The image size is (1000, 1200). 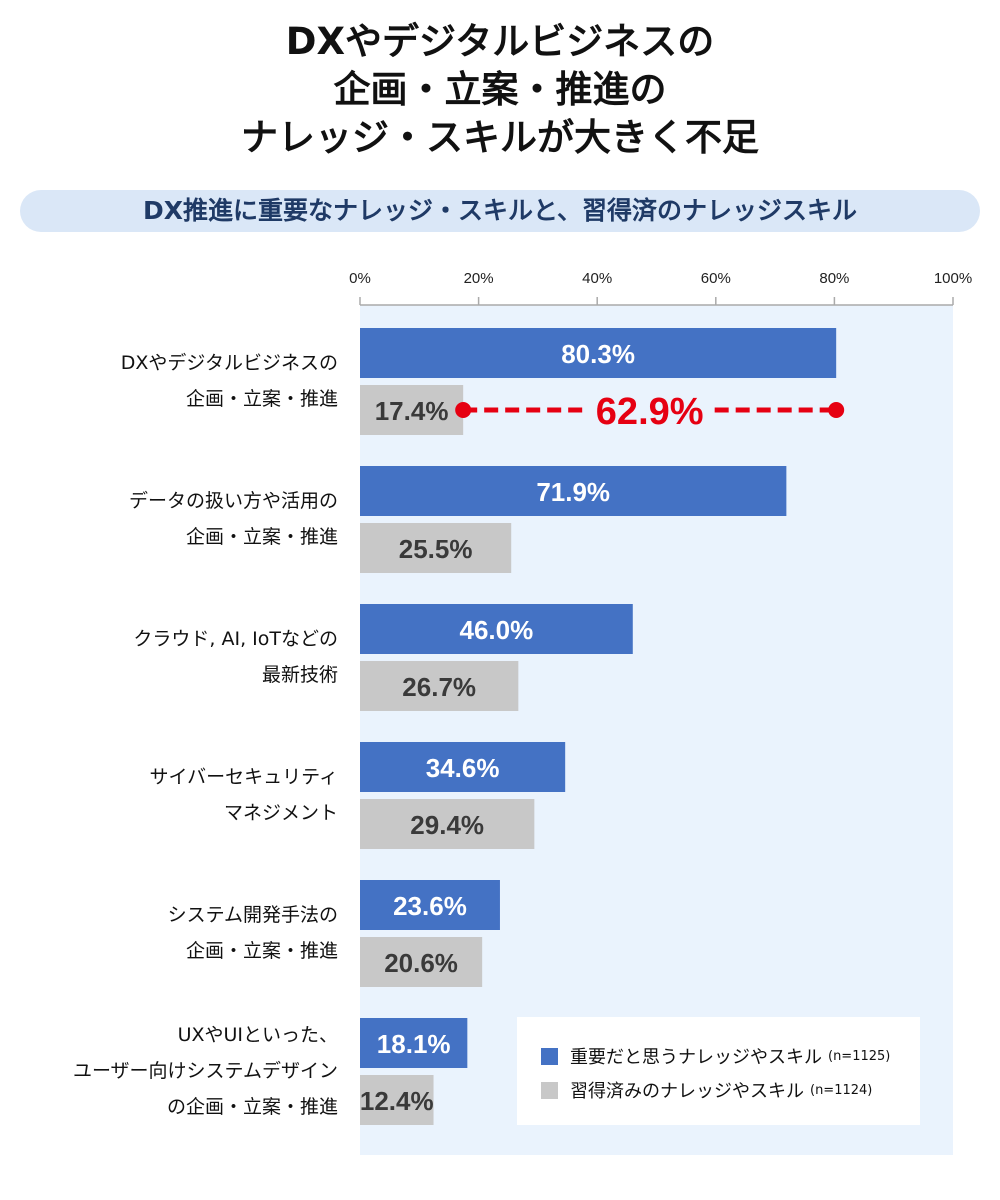 I want to click on category-label: UXやUIといった、ユーザー向けシステムデザインの企画・立案・推進, so click(x=205, y=1071).